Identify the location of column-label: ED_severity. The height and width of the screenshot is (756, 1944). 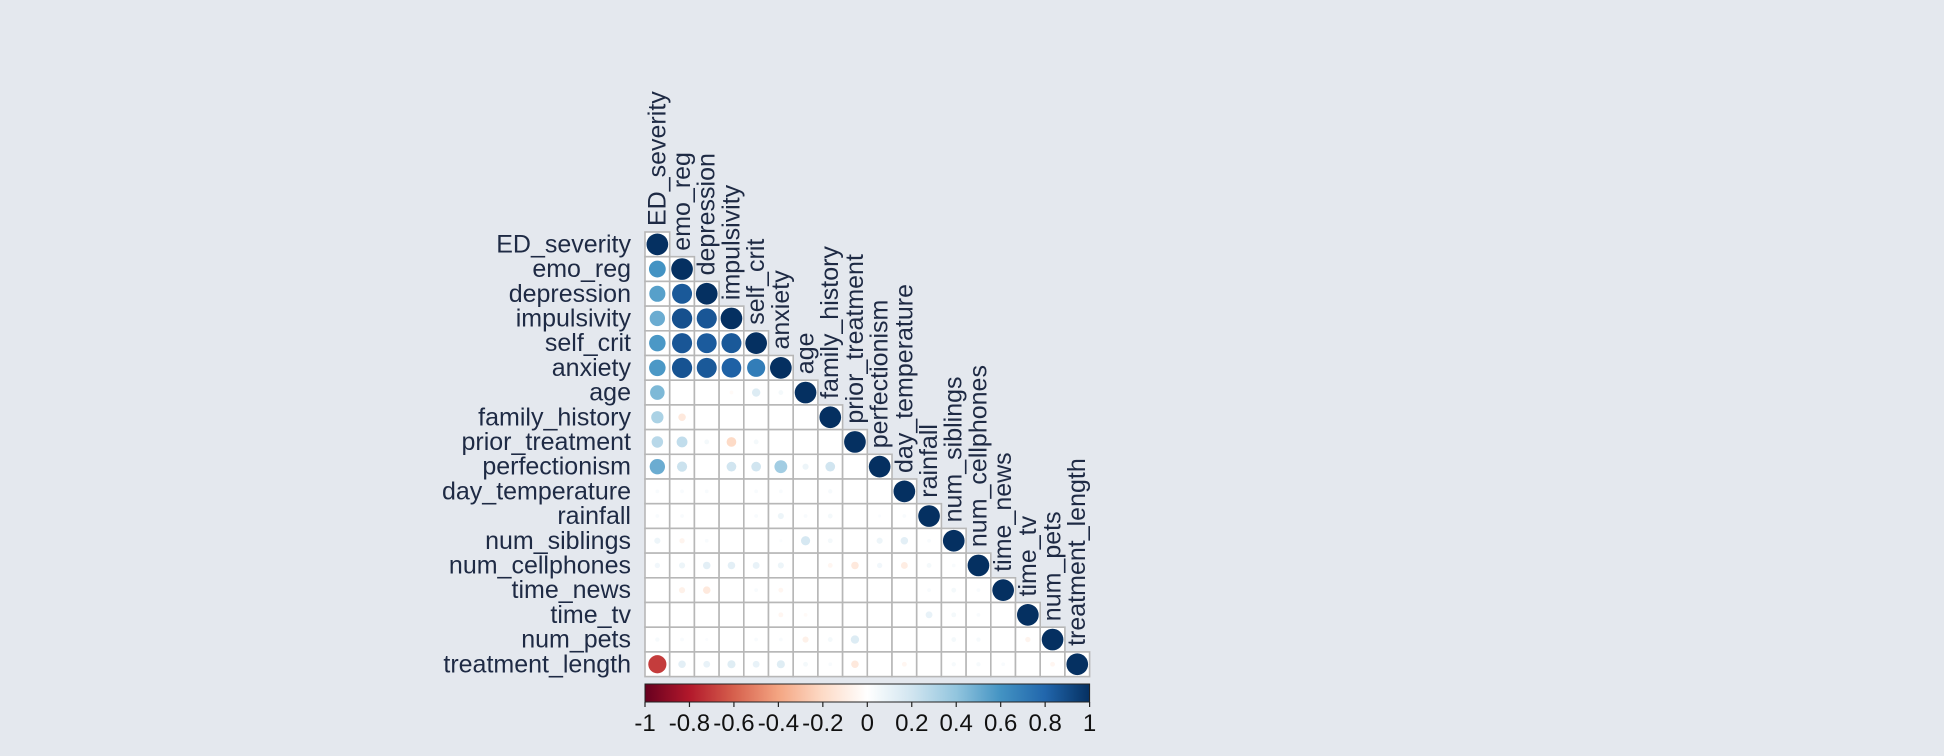
(657, 158).